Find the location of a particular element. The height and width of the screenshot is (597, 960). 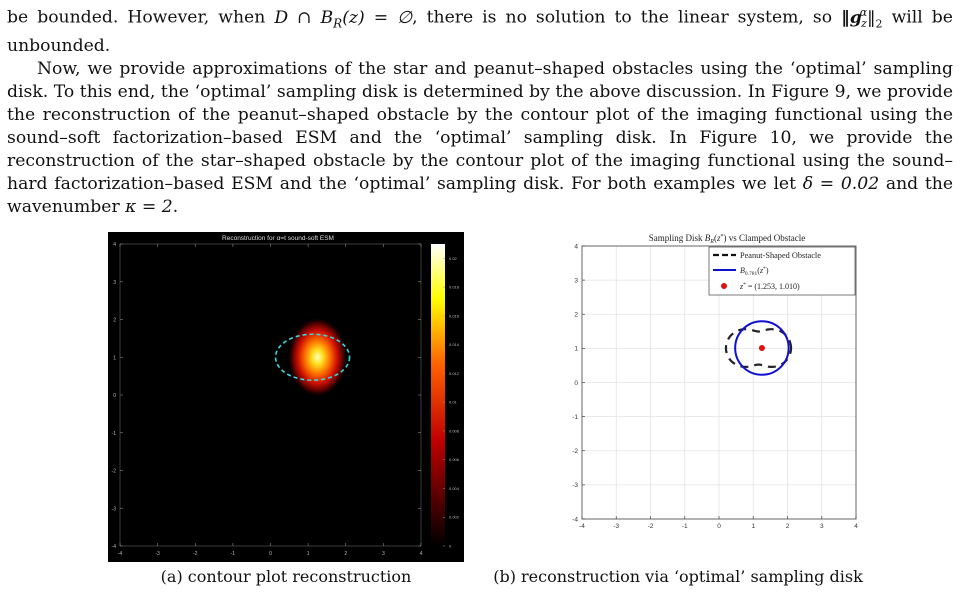

heatmap-title: Reconstruction for α=t sound-soft ESM is located at coordinates (278, 238).